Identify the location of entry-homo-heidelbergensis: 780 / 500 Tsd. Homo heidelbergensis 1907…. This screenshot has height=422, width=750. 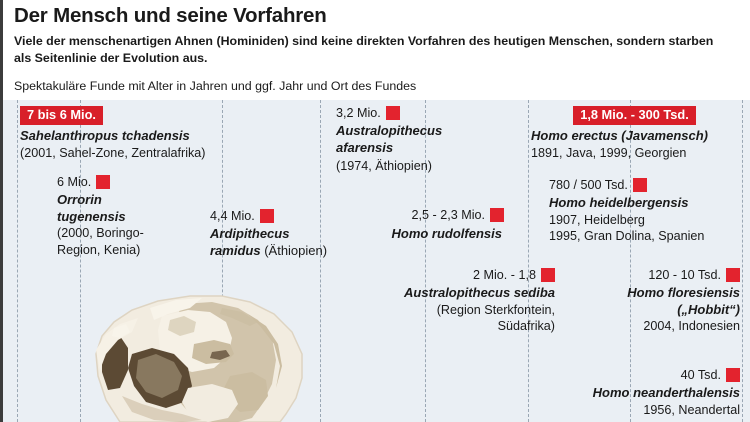
(646, 211).